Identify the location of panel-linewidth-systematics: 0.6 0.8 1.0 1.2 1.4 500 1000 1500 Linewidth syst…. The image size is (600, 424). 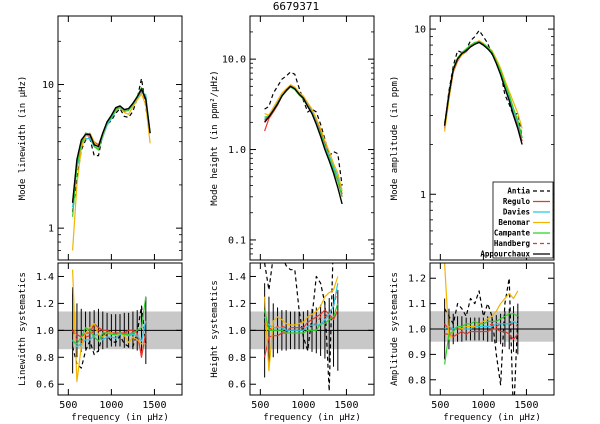
(100, 342).